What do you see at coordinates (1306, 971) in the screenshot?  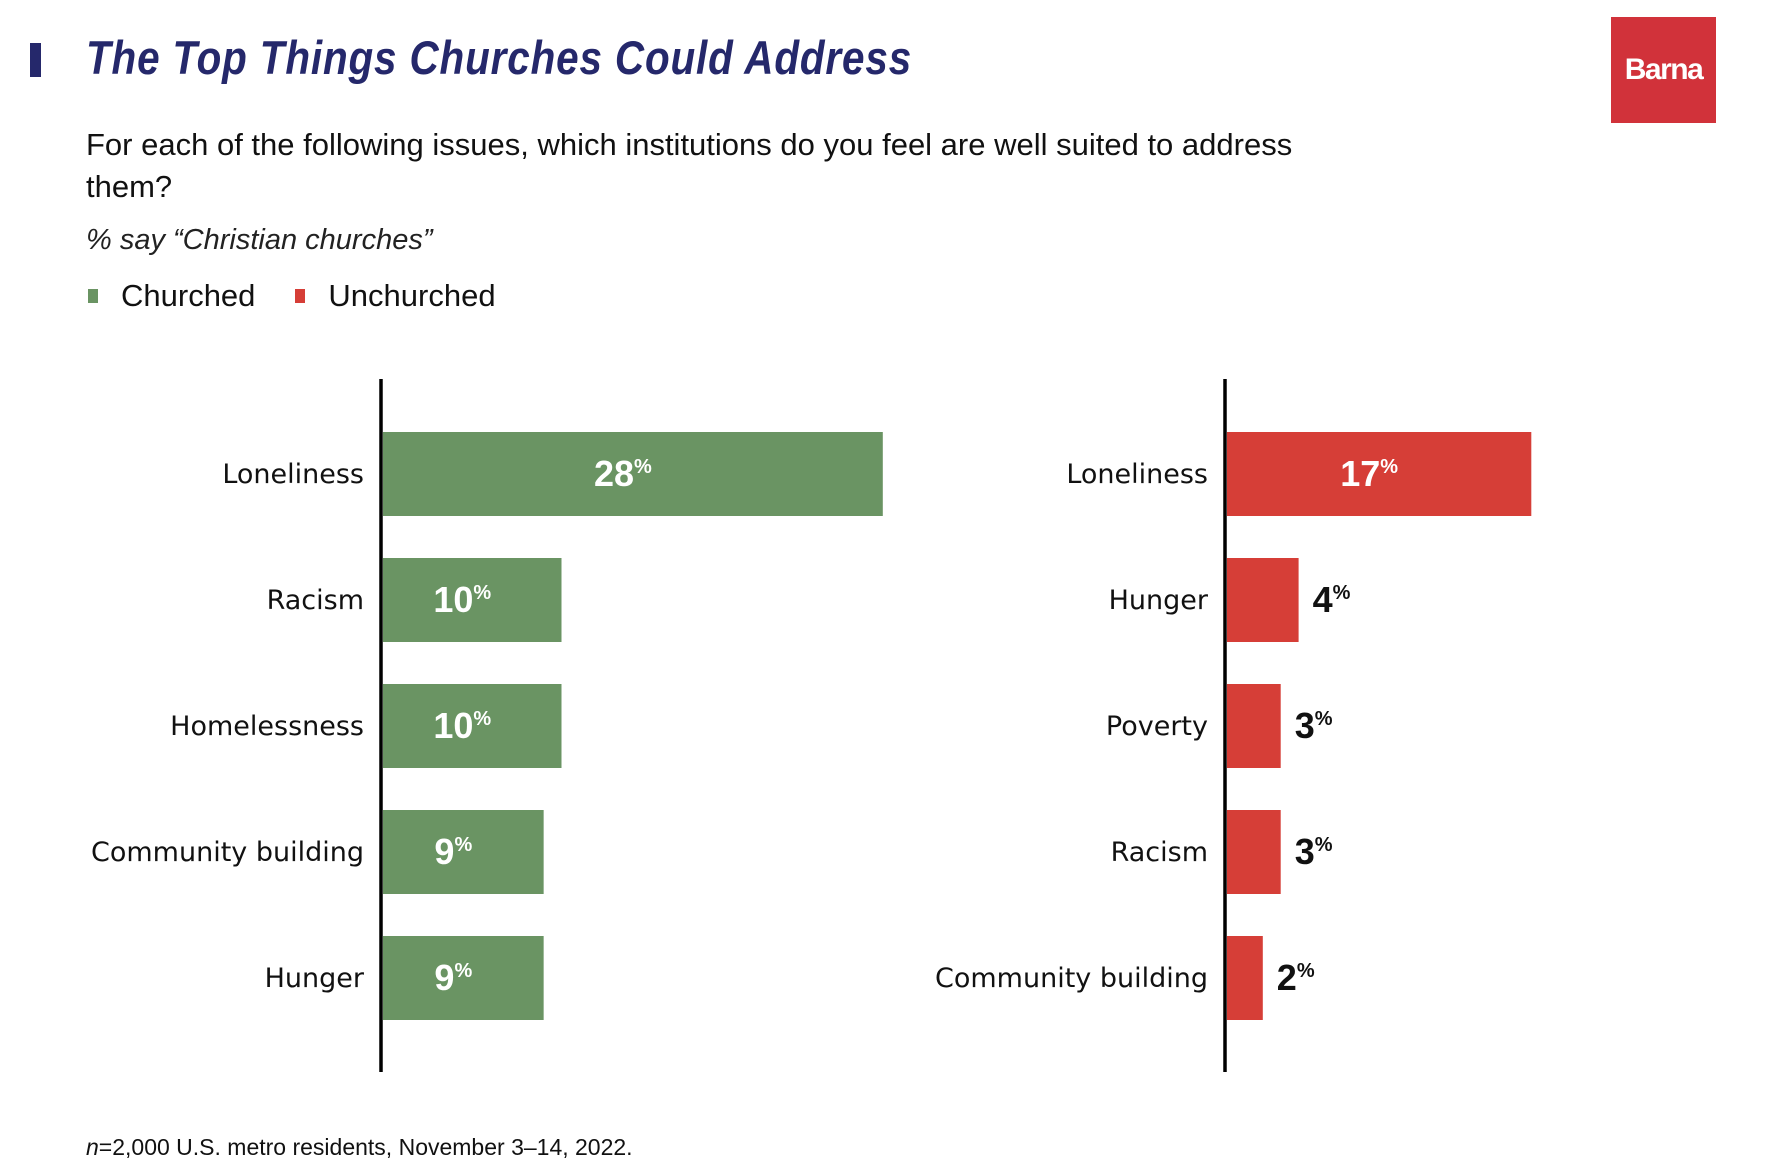 I see `unchurched-value-unit-4: %` at bounding box center [1306, 971].